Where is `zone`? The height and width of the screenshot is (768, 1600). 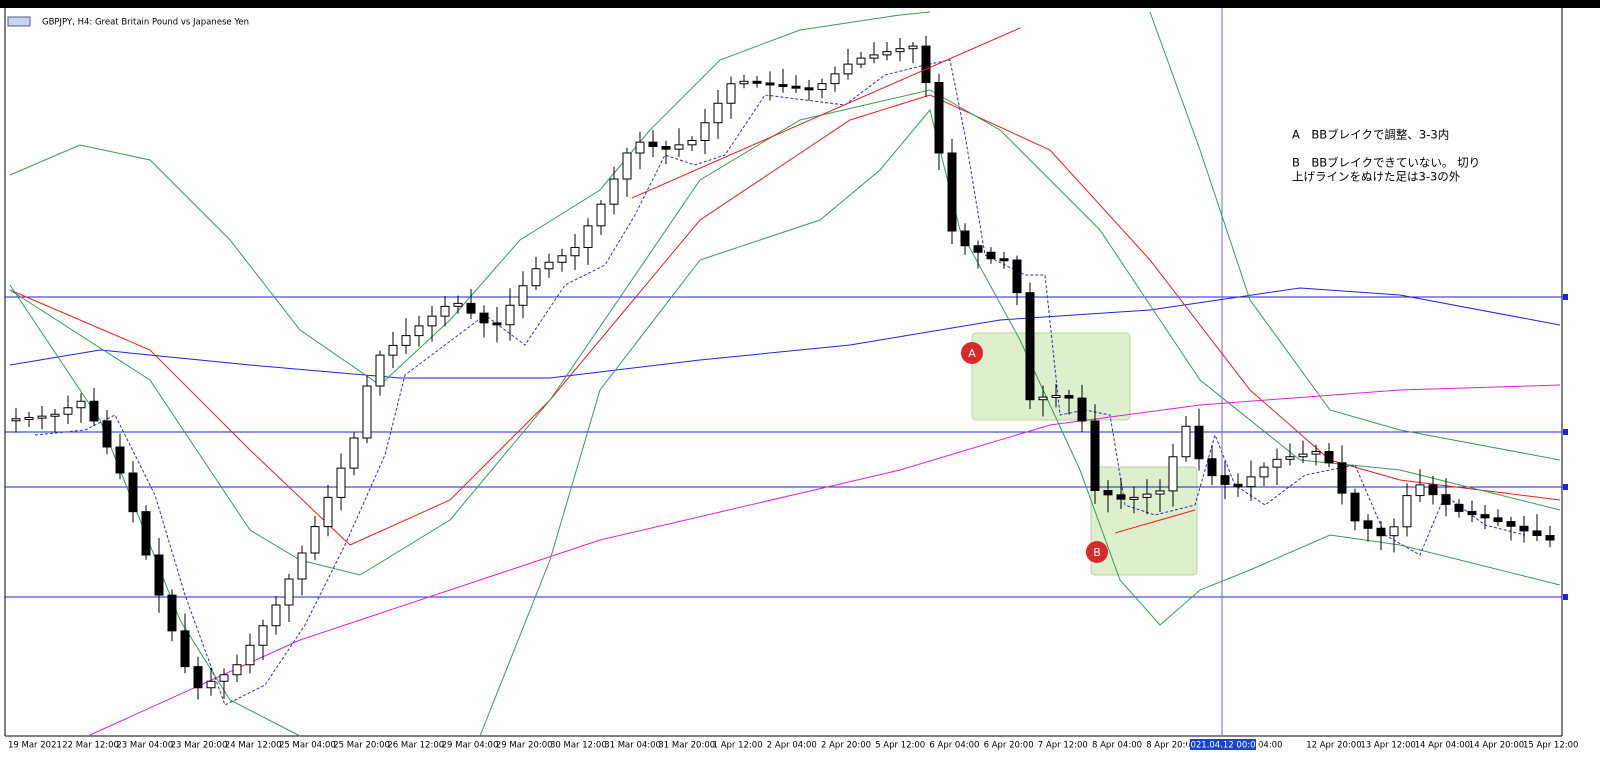
zone is located at coordinates (1144, 521).